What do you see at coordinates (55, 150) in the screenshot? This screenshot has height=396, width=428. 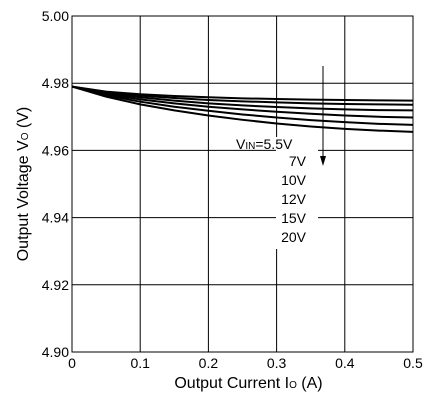 I see `y-tick-label: 4.96` at bounding box center [55, 150].